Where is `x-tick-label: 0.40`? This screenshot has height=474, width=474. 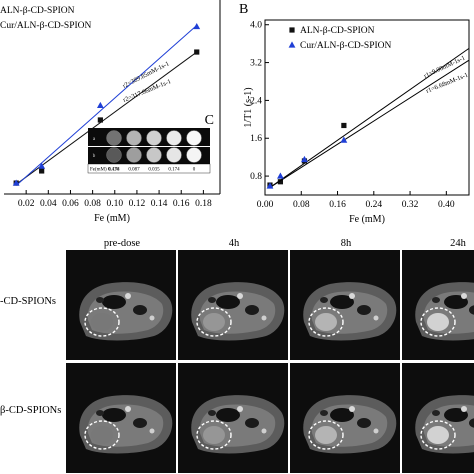 x-tick-label: 0.40 is located at coordinates (446, 205).